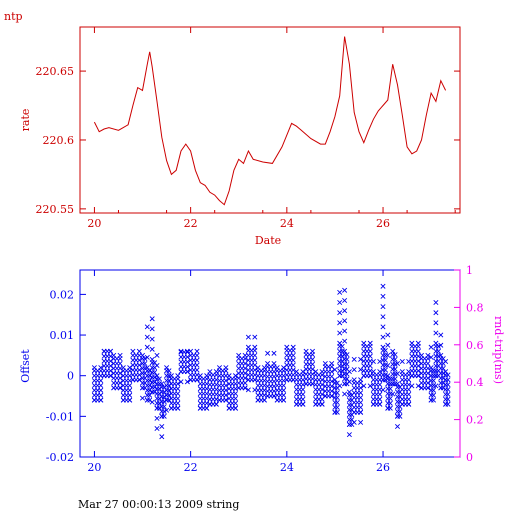  What do you see at coordinates (62, 294) in the screenshot?
I see `y-tick-label: 0.02` at bounding box center [62, 294].